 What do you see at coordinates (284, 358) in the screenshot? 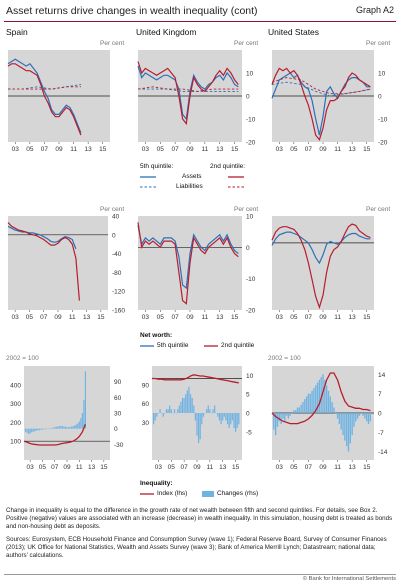
I see `unit-label-us-r3: 2002 = 100` at bounding box center [284, 358].